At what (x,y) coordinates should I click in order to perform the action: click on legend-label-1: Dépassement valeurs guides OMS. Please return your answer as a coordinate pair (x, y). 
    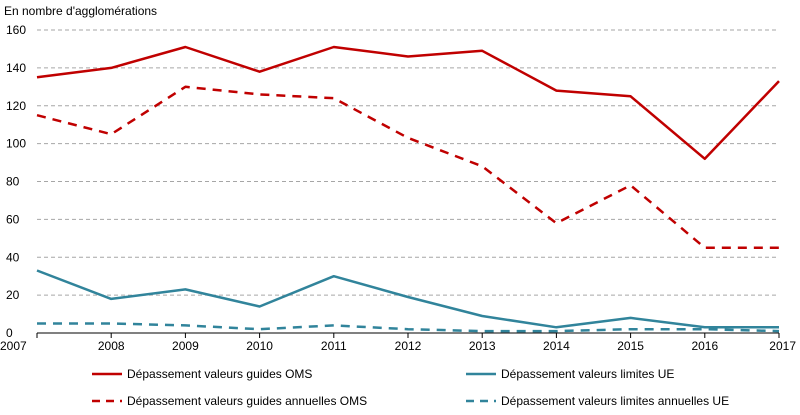
    Looking at the image, I should click on (219, 374).